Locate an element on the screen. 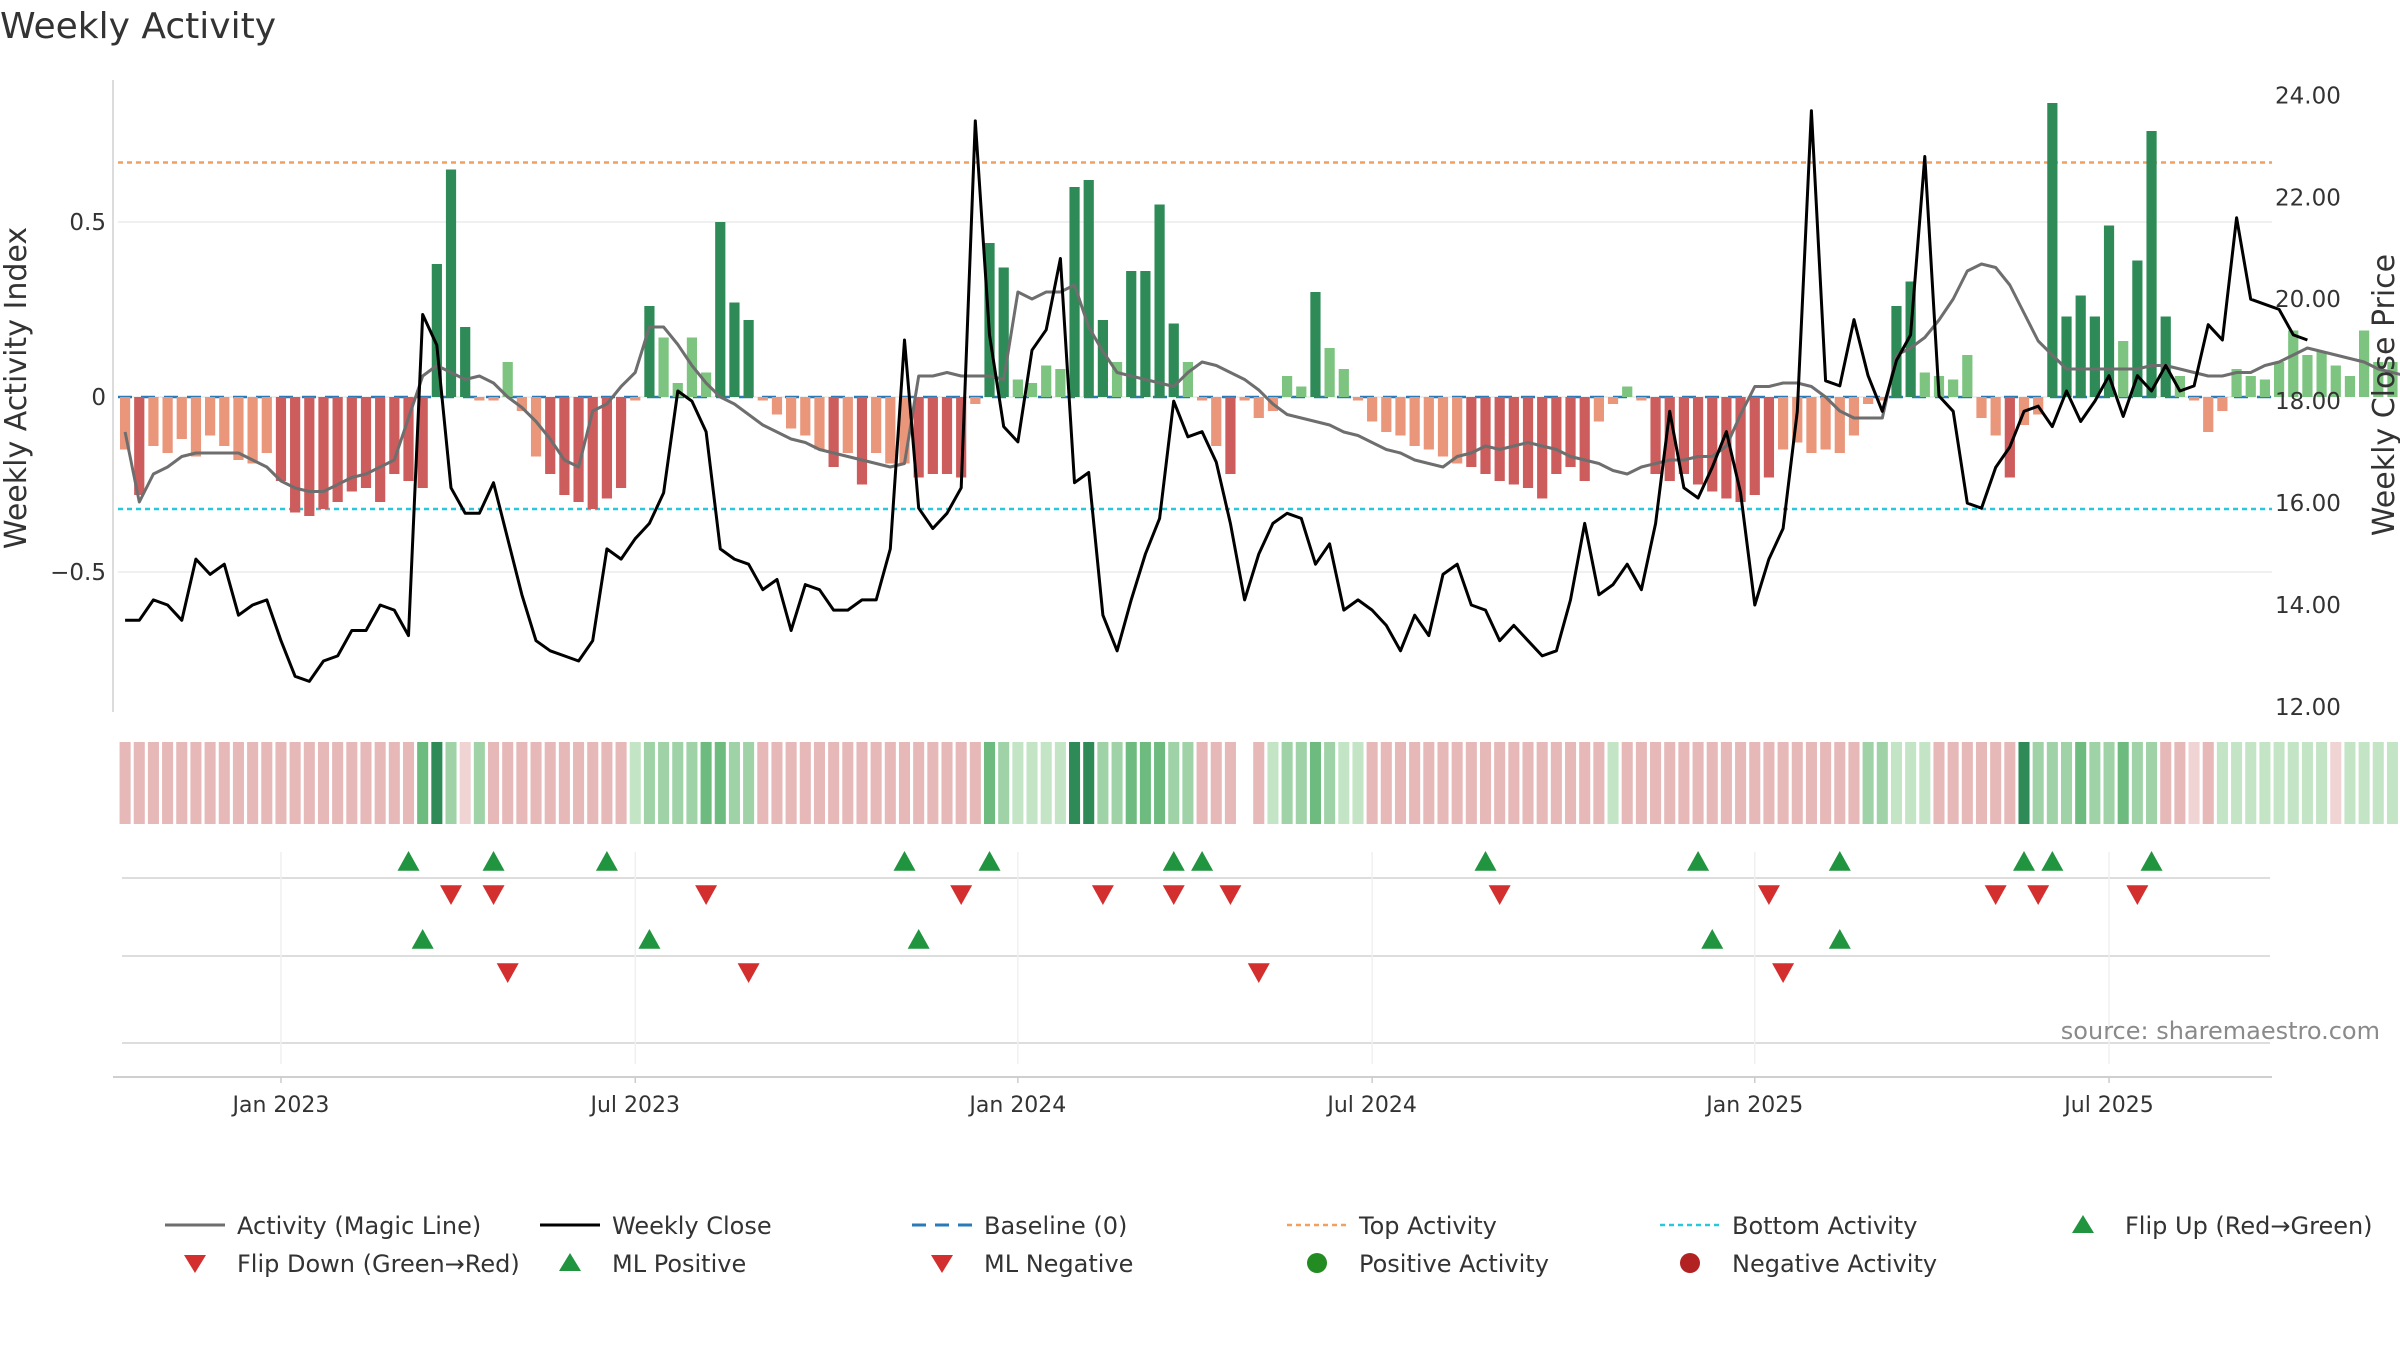 The height and width of the screenshot is (1350, 2400). left-y-axis: 0.5 0 −0.5 is located at coordinates (78, 398).